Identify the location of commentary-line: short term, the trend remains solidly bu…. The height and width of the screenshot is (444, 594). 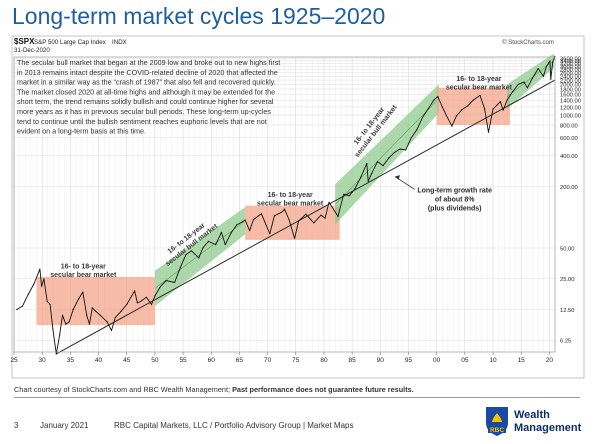
(145, 101).